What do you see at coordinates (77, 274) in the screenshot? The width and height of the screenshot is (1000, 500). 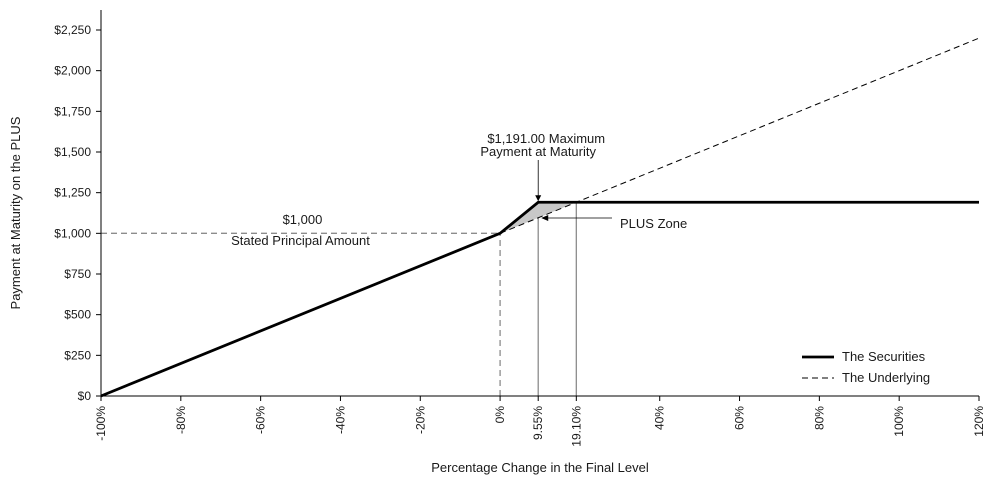 I see `y-tick-label: $750` at bounding box center [77, 274].